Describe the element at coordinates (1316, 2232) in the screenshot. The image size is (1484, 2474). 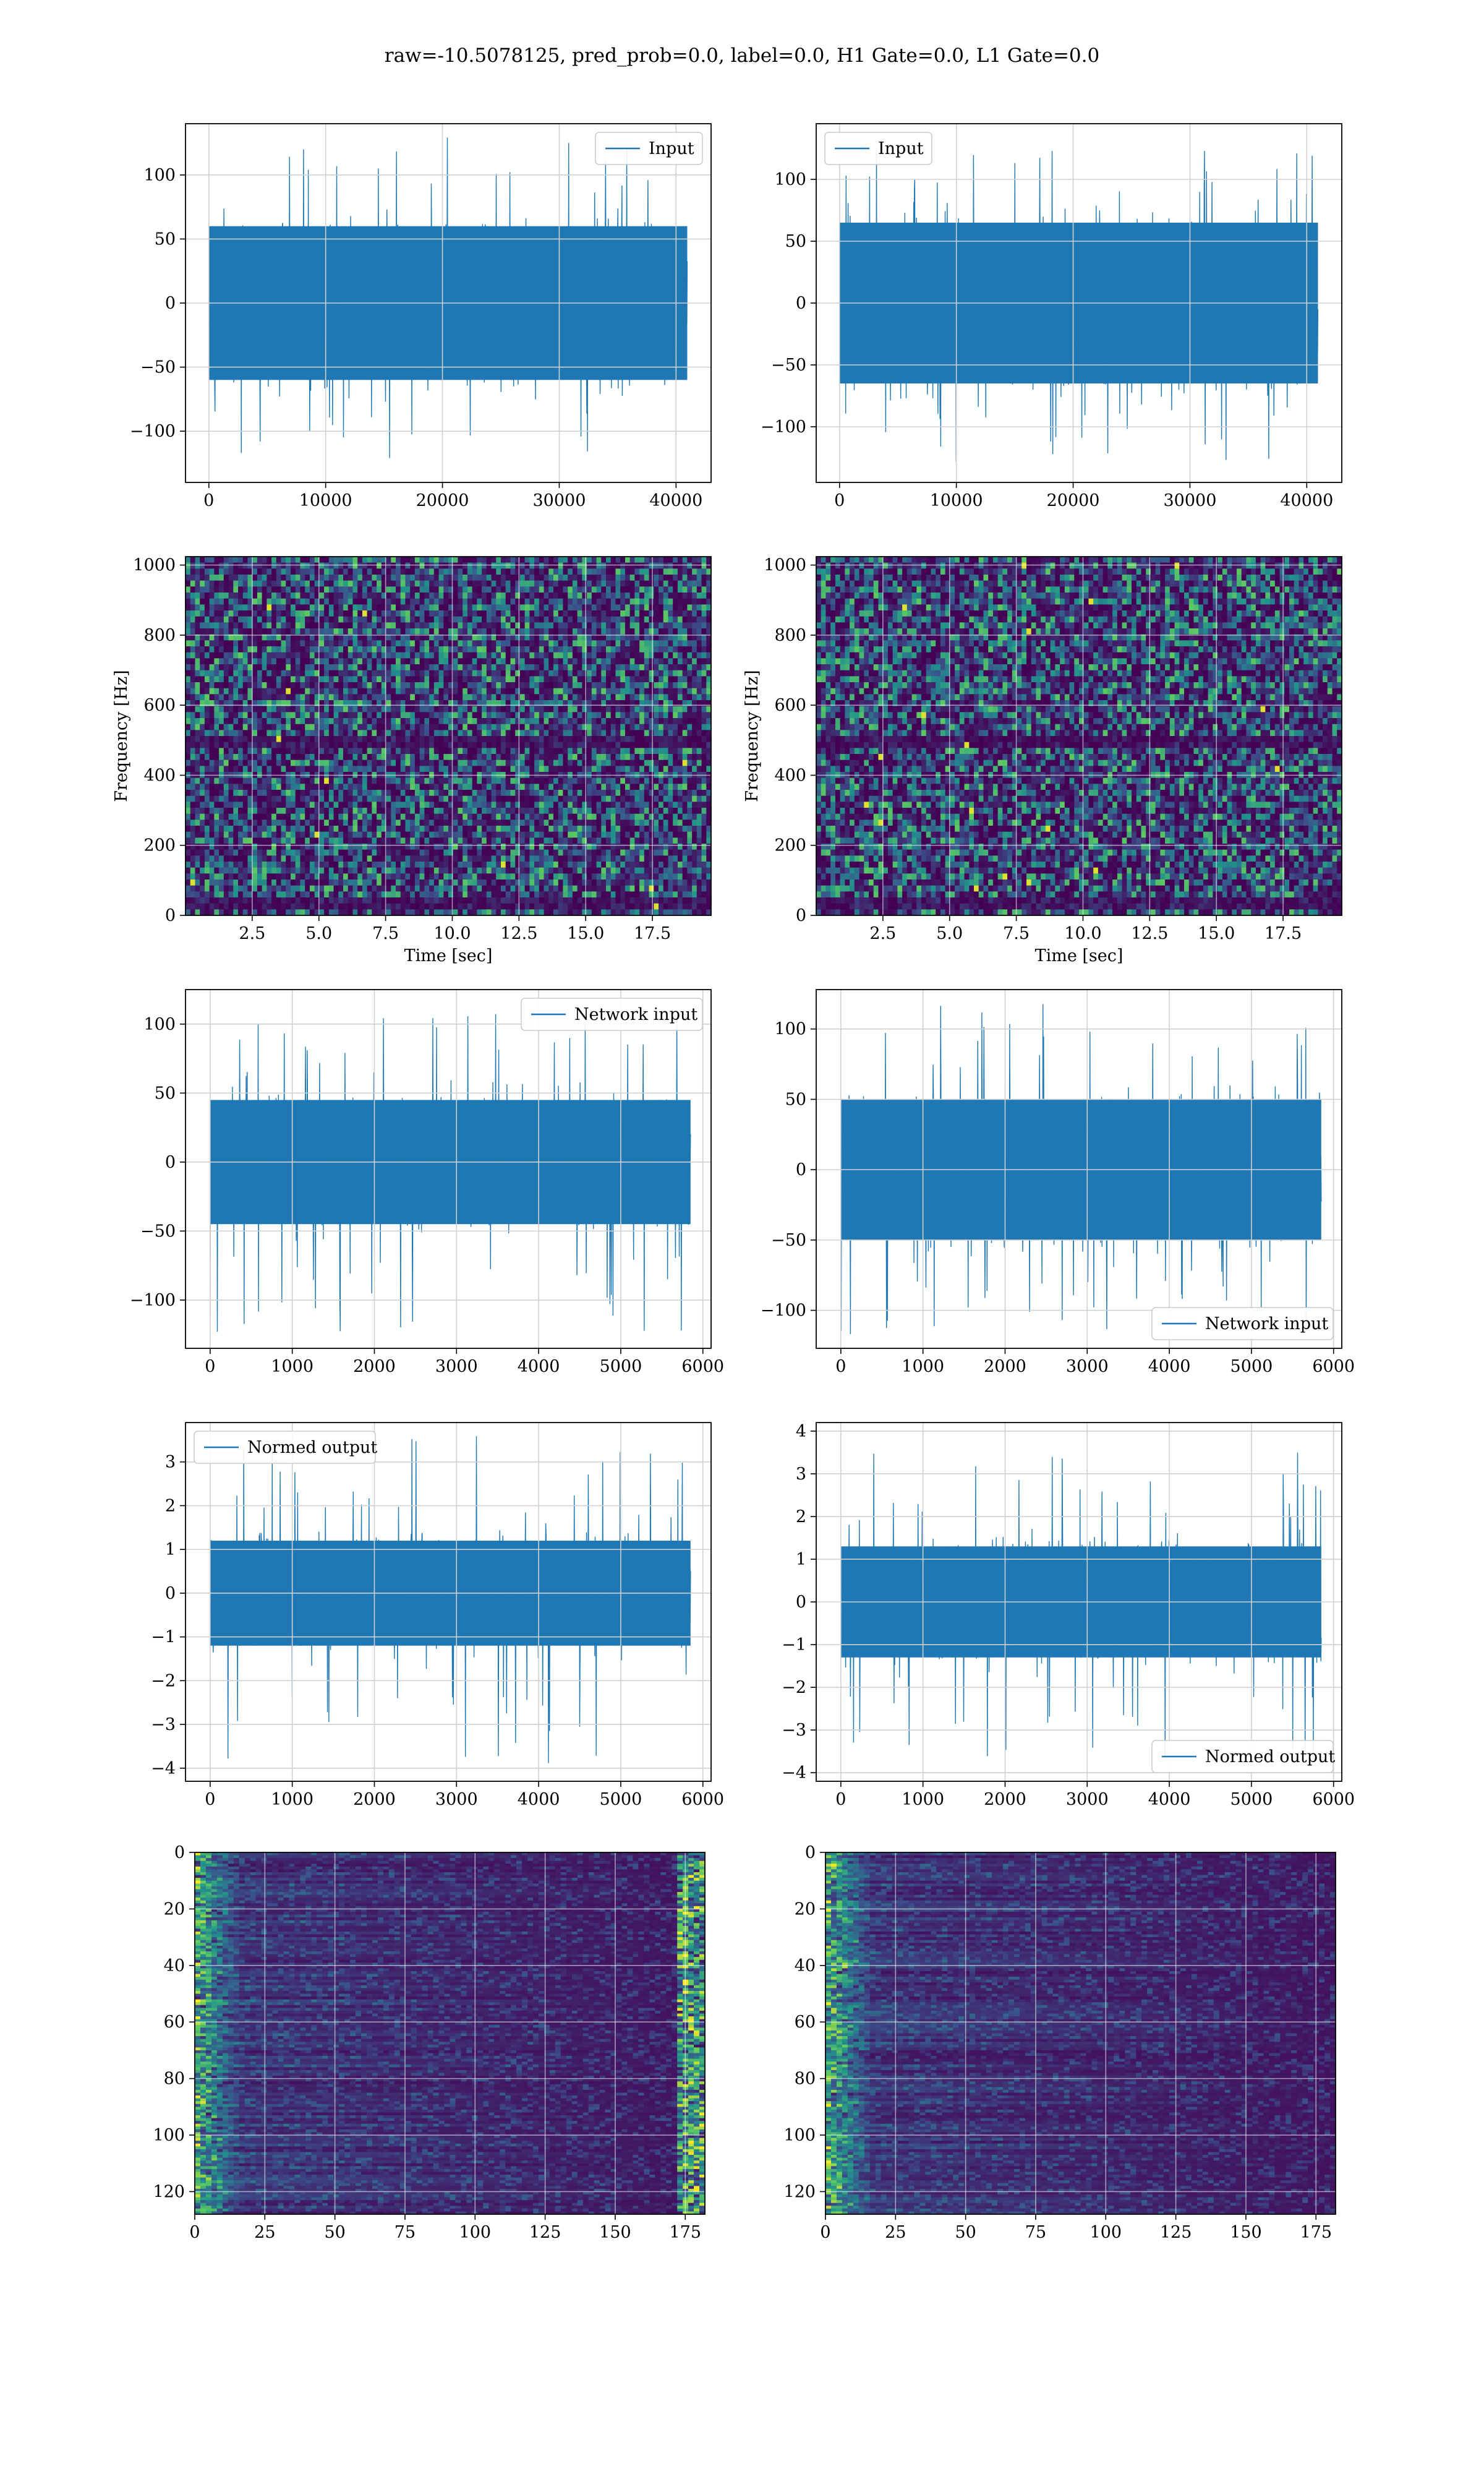
I see `x-tick-label: 175` at that location.